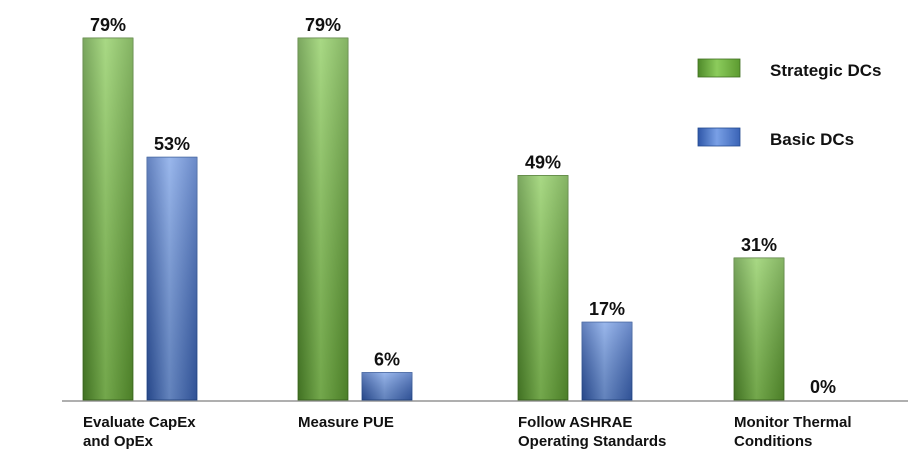 The image size is (912, 456). Describe the element at coordinates (592, 432) in the screenshot. I see `category-label-2: Follow ASHRAE Operating Standards` at that location.